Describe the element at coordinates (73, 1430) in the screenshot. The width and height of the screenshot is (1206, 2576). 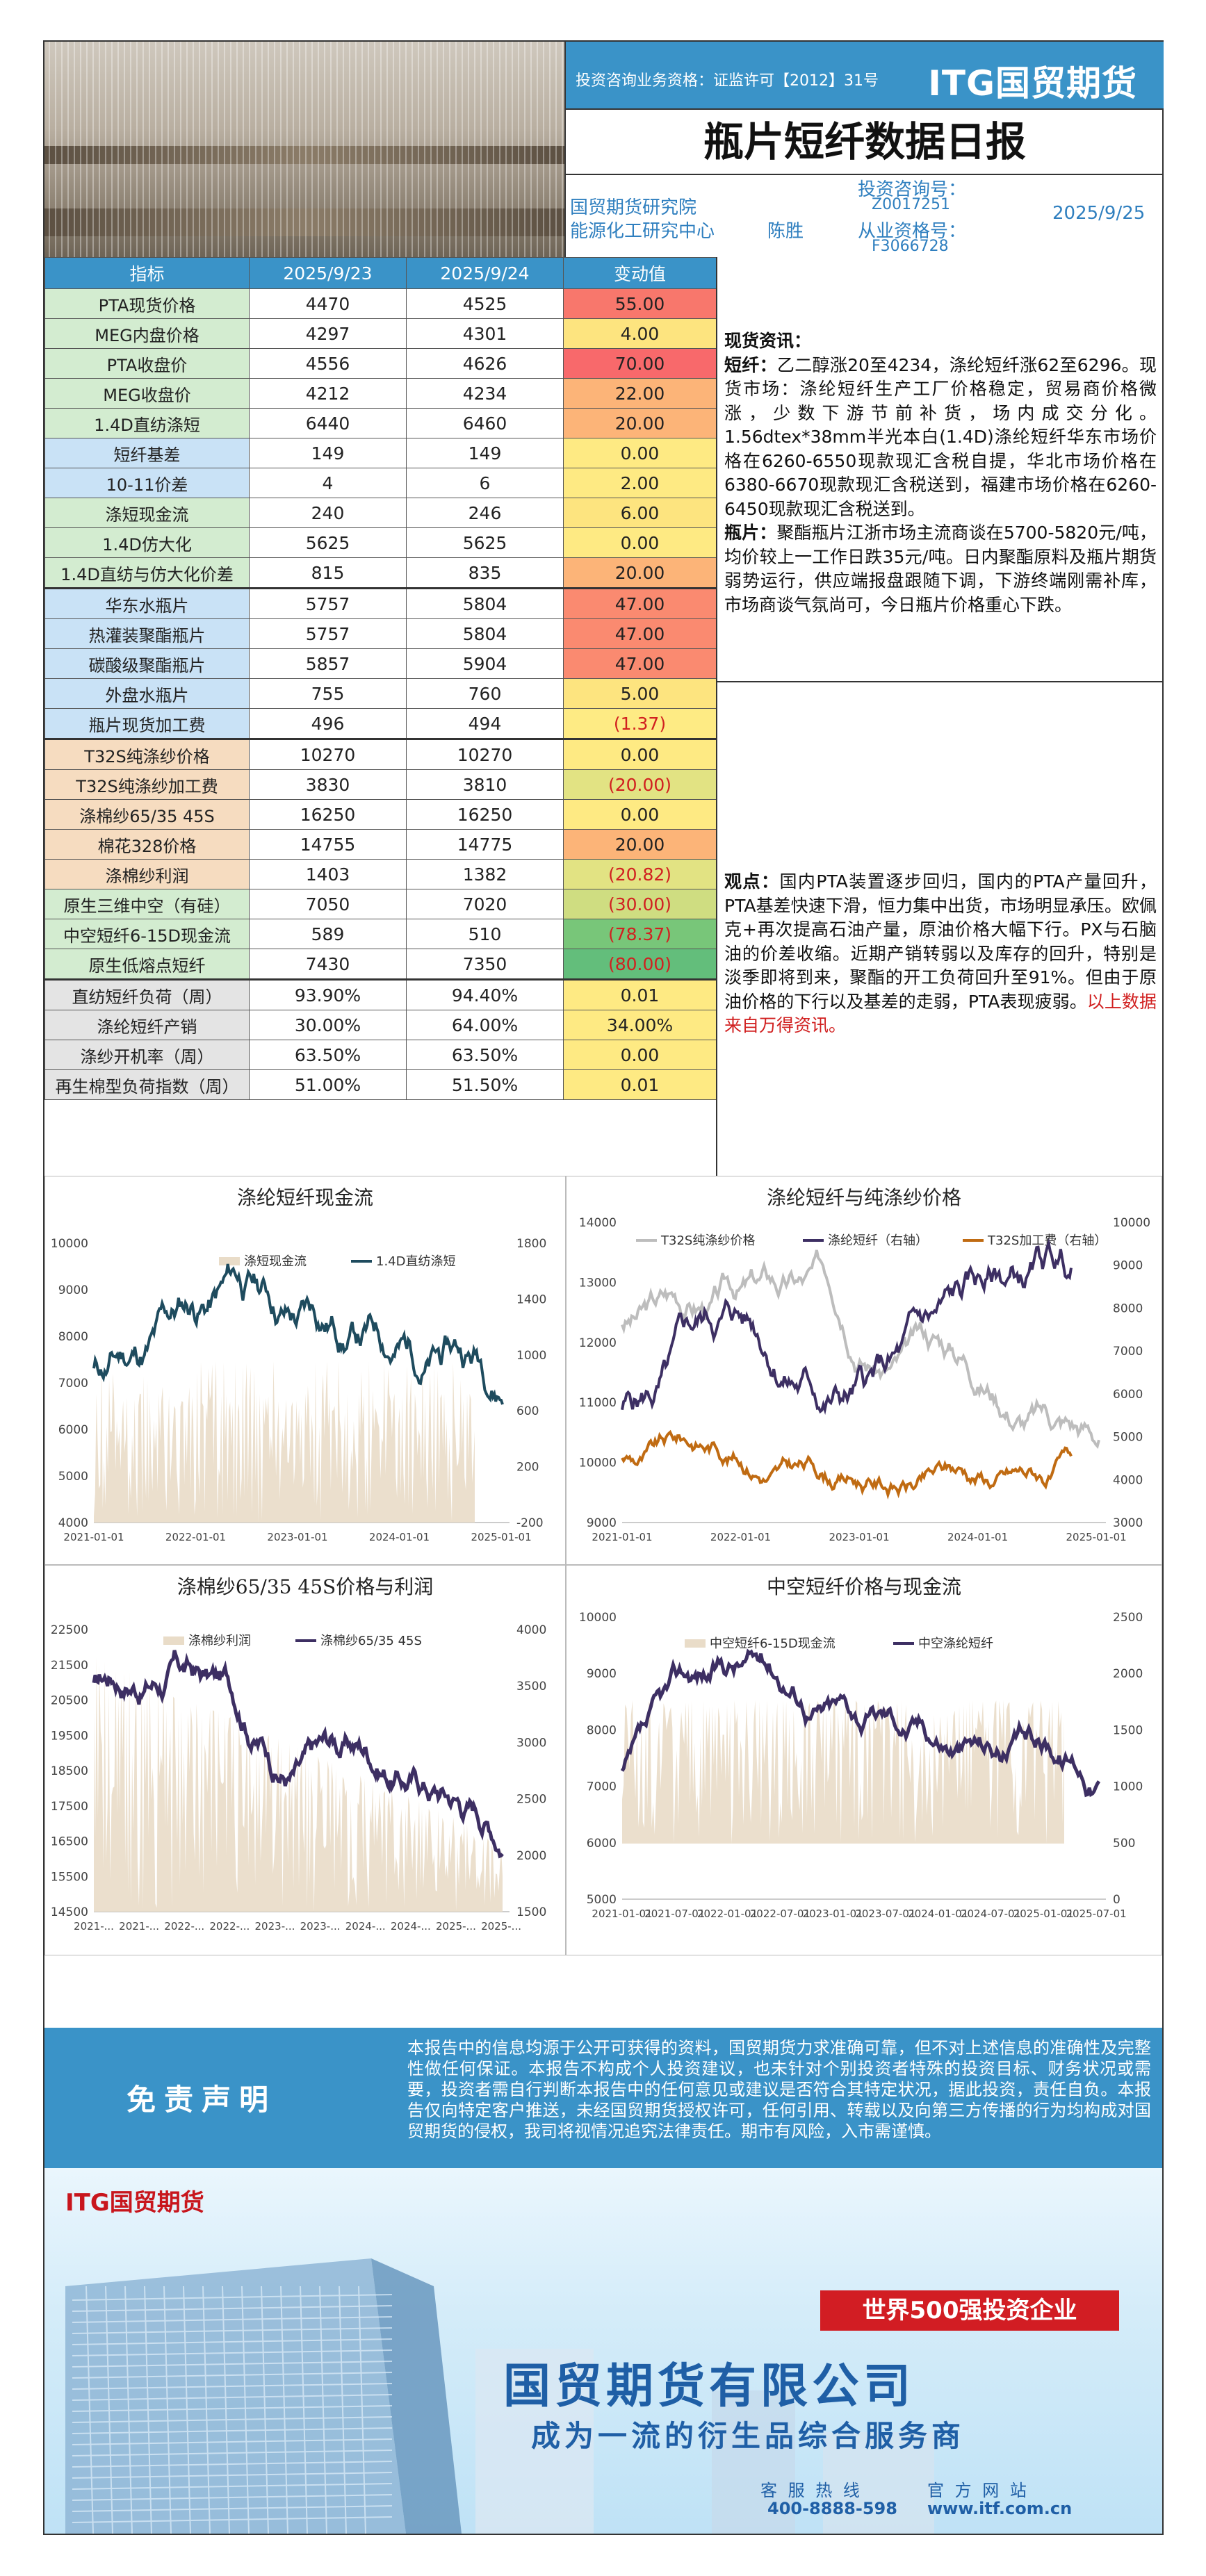
I see `y-left-tick: 6000` at that location.